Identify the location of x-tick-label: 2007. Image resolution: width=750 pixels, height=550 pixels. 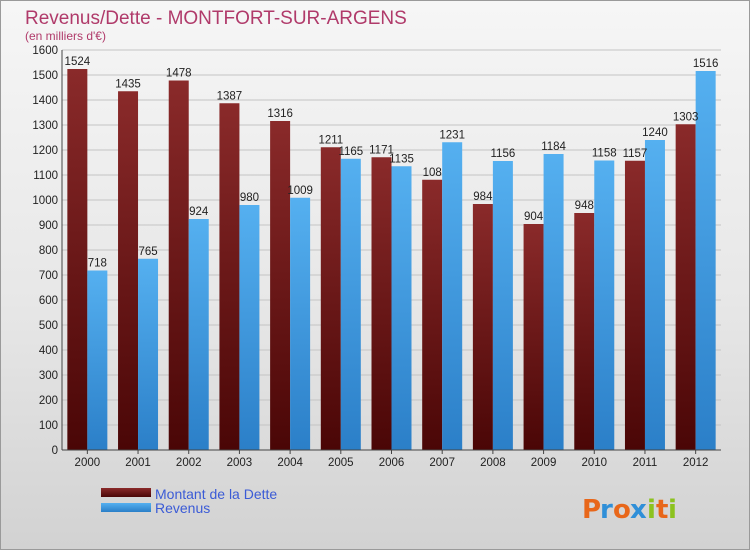
(442, 463).